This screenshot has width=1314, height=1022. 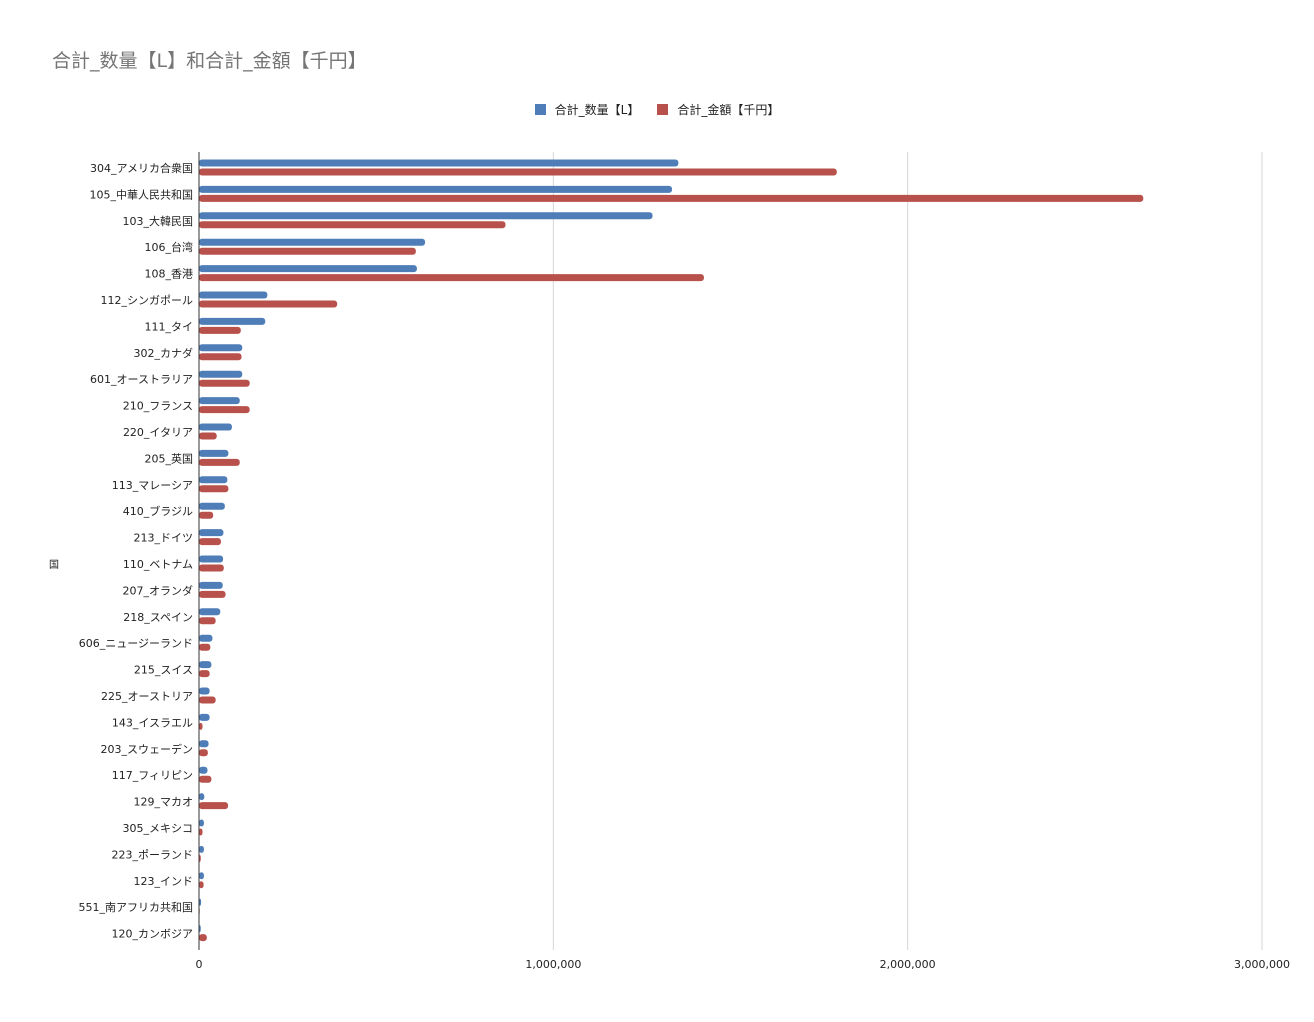 I want to click on y-category-label: 304_アメリカ合衆国, so click(x=141, y=168).